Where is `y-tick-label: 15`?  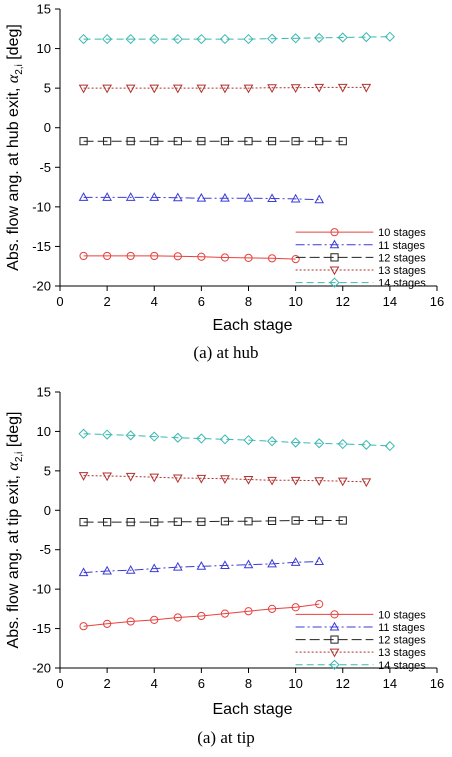 y-tick-label: 15 is located at coordinates (44, 9).